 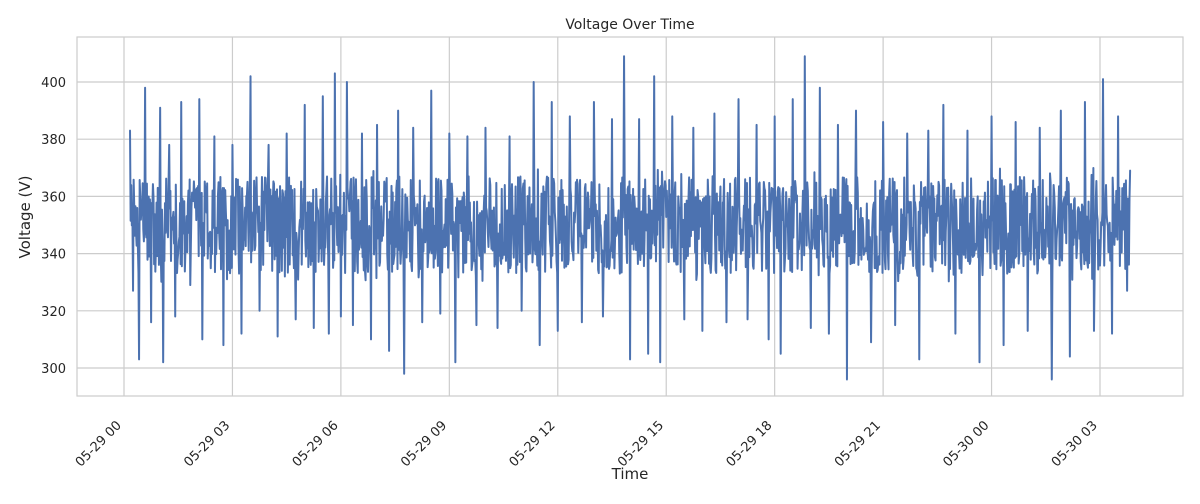 I want to click on y-tick-label-0: 300, so click(x=53, y=369).